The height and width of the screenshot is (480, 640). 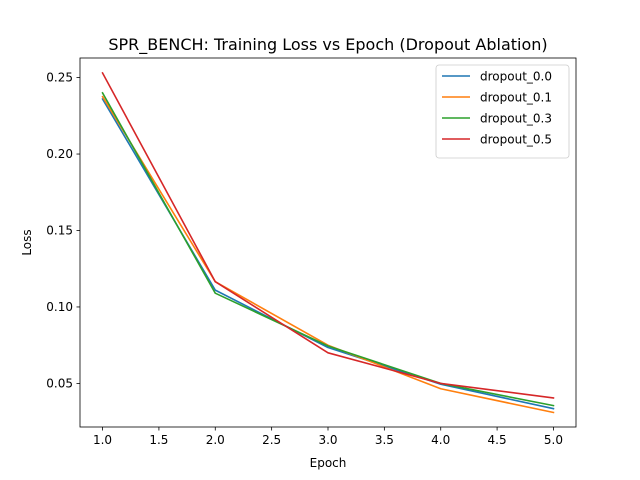 What do you see at coordinates (59, 230) in the screenshot?
I see `y-tick-label: 0.15` at bounding box center [59, 230].